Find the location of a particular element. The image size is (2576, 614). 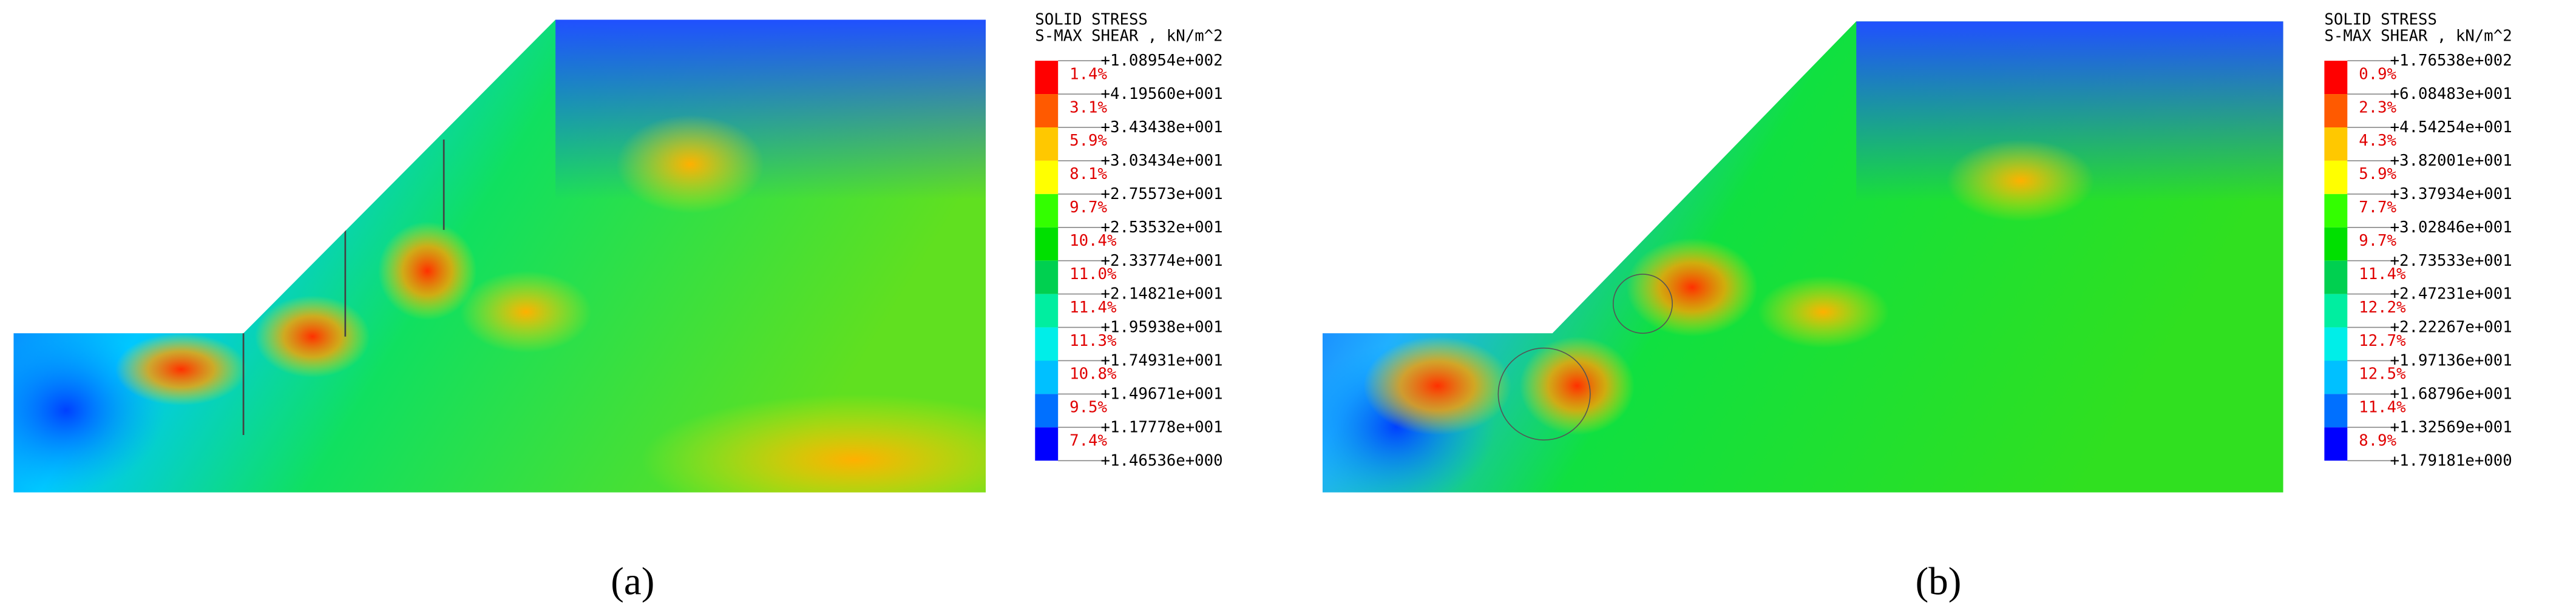

level-label: +1.49671e+001 is located at coordinates (1162, 394).